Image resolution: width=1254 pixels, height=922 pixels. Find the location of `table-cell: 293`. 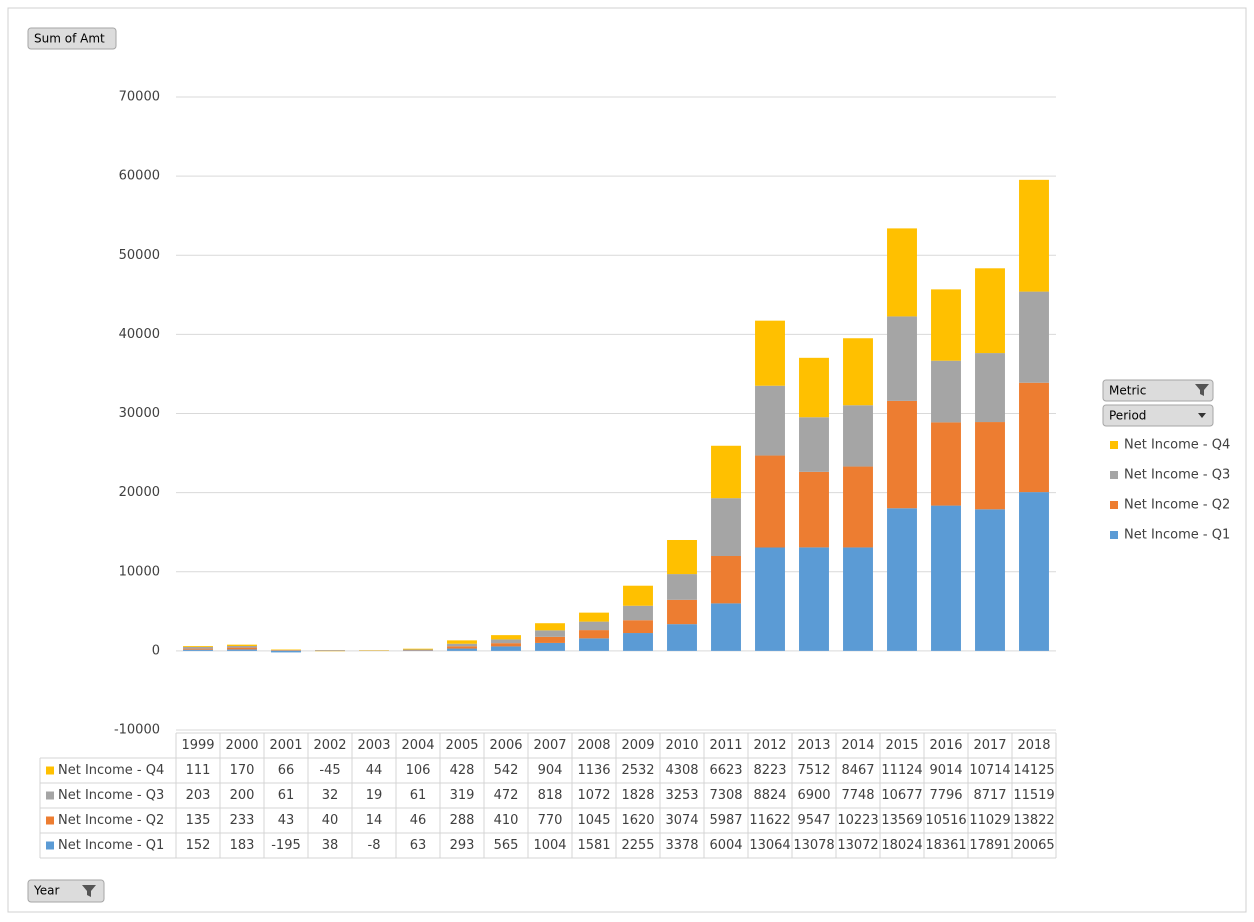

table-cell: 293 is located at coordinates (462, 845).